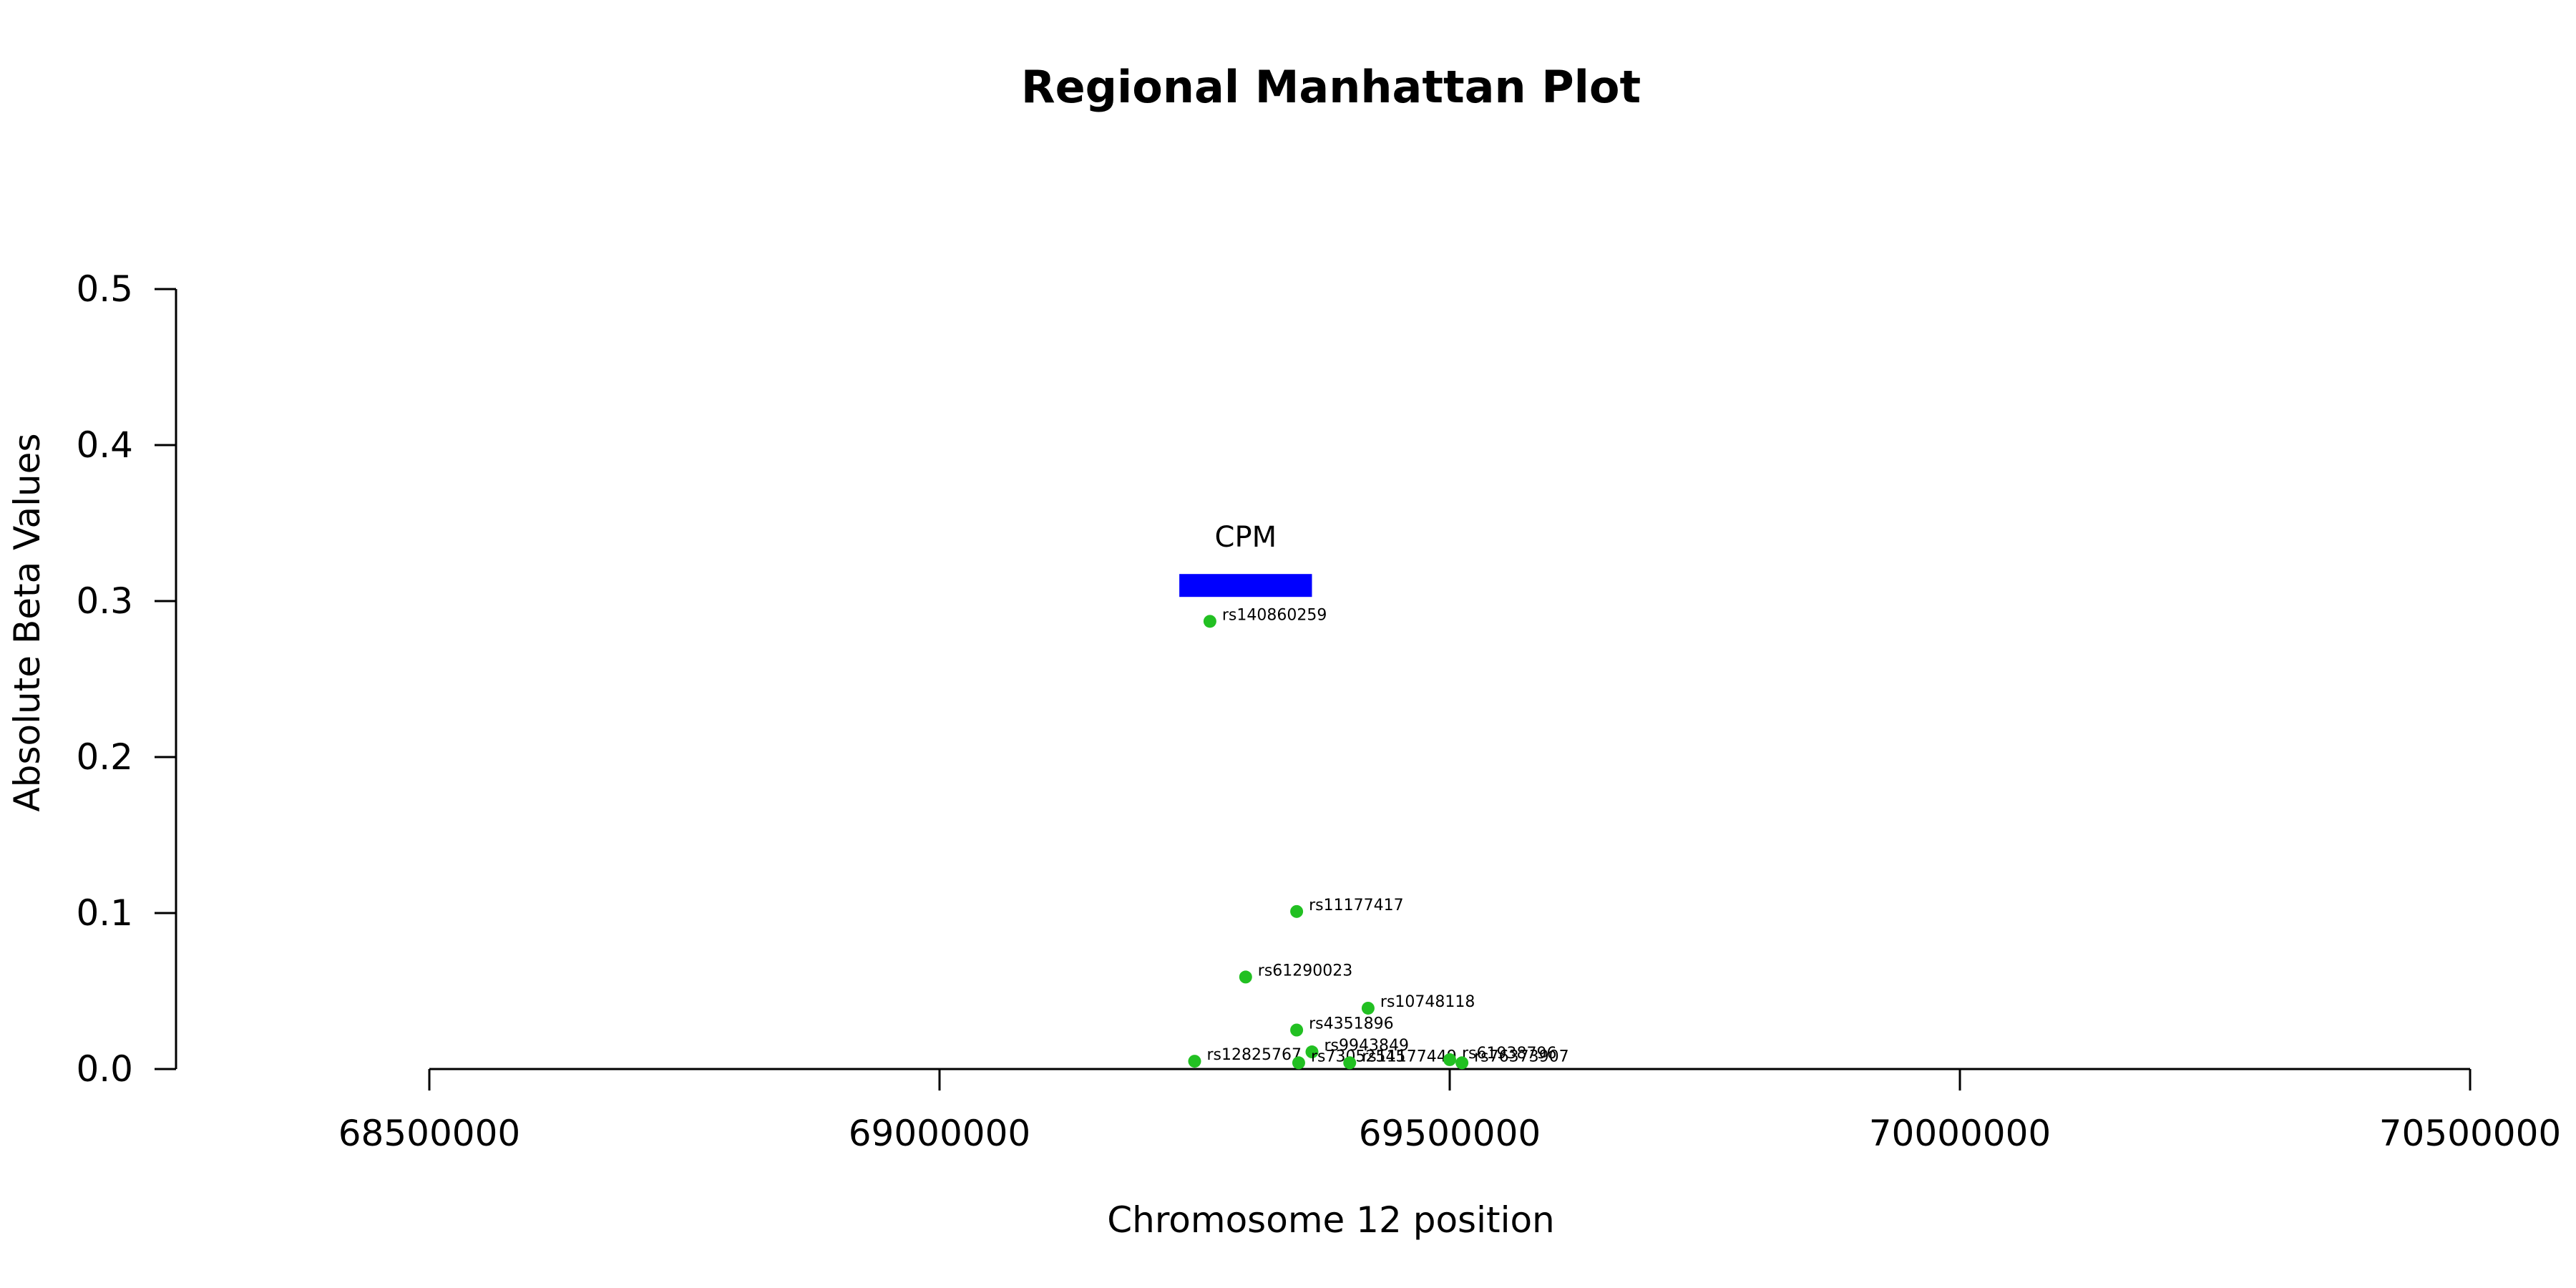  Describe the element at coordinates (104, 913) in the screenshot. I see `y-tick-label: 0.1` at that location.